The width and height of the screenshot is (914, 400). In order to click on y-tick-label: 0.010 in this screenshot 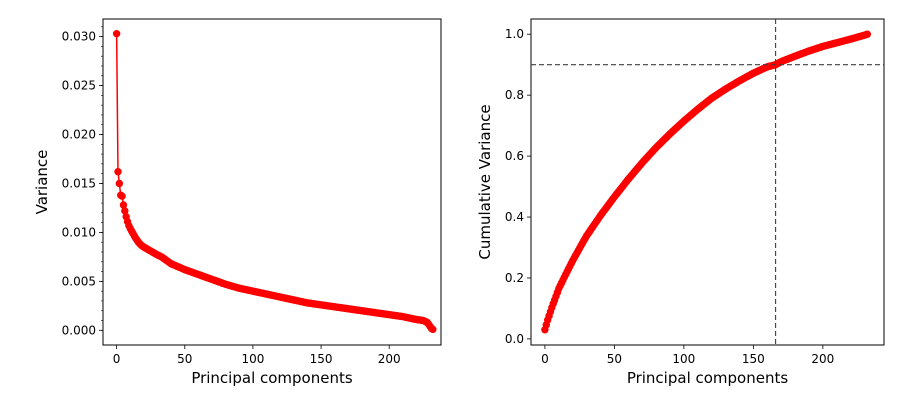, I will do `click(79, 232)`.